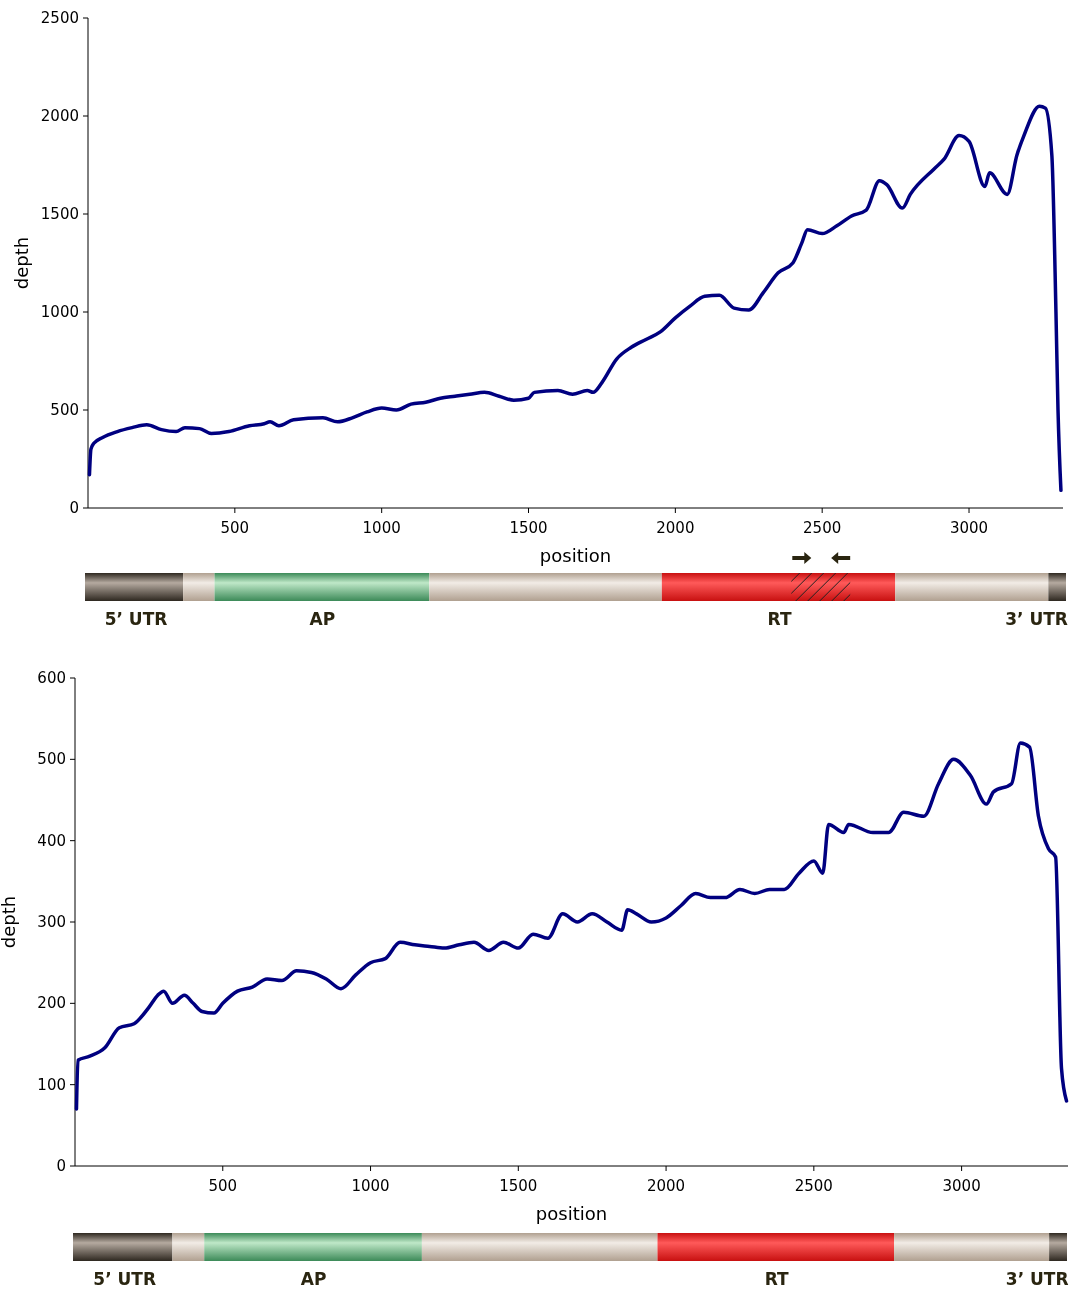  I want to click on y-tick-label: 400, so click(51, 840).